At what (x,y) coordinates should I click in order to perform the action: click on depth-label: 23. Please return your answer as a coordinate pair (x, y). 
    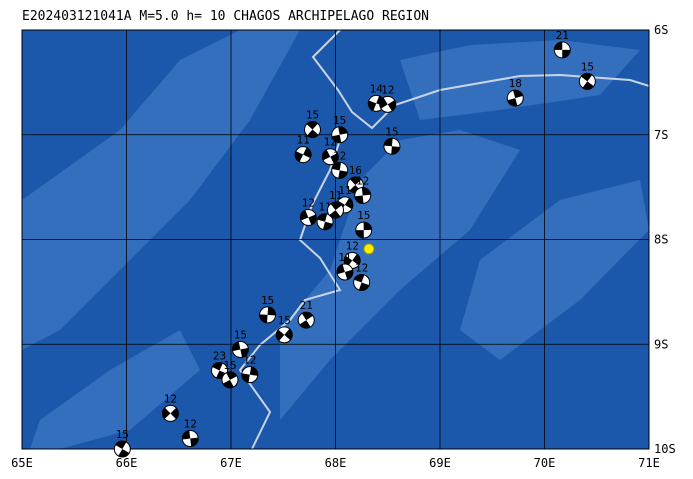
    Looking at the image, I should click on (219, 355).